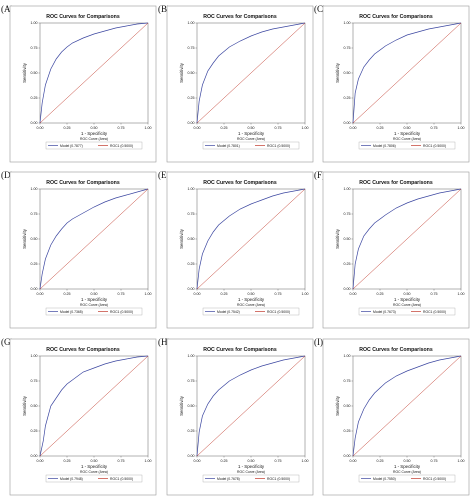 The image size is (474, 501). What do you see at coordinates (7, 175) in the screenshot?
I see `panel-label: (D)` at bounding box center [7, 175].